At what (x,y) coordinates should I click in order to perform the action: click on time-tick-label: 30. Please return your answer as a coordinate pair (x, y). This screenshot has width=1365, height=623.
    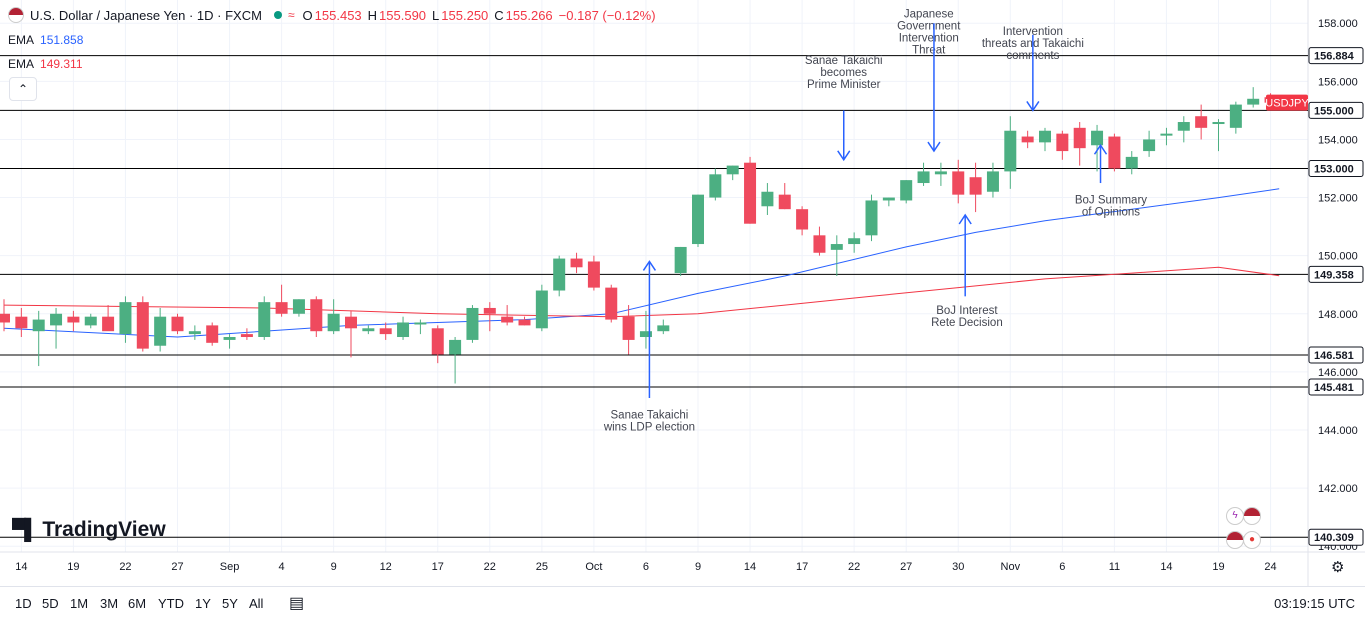
    Looking at the image, I should click on (958, 567).